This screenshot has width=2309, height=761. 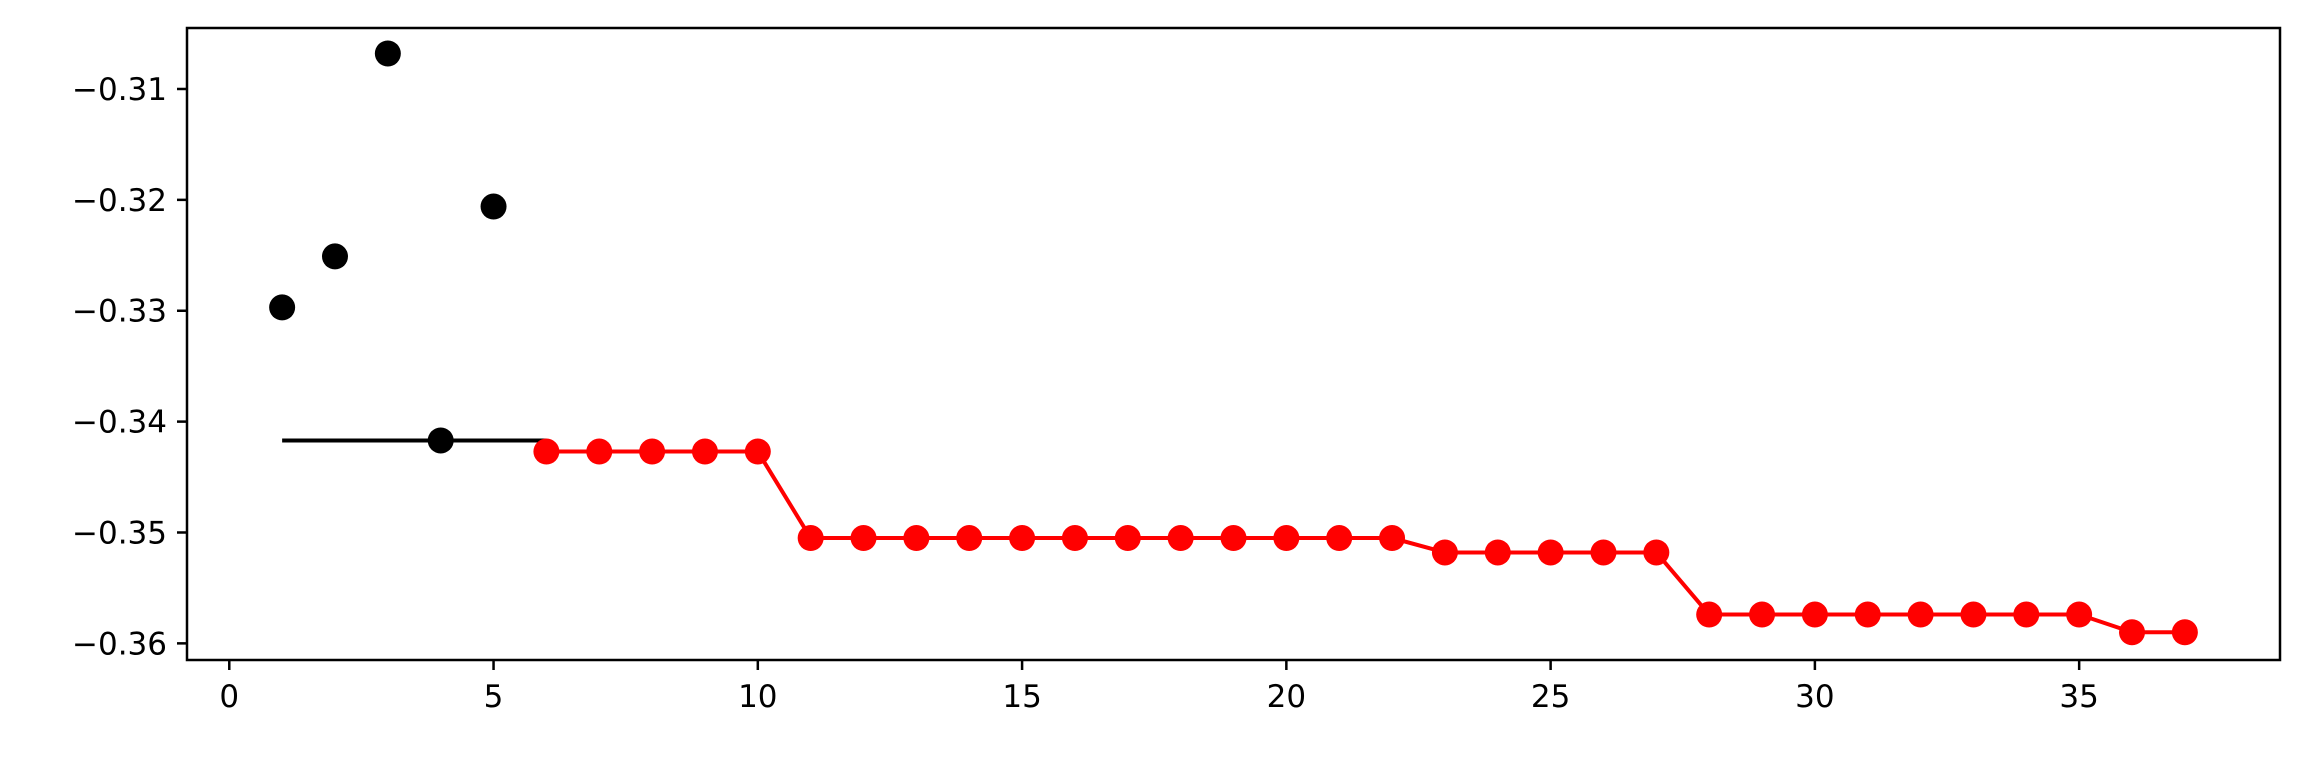 I want to click on y-tick-label: −0.33, so click(x=119, y=312).